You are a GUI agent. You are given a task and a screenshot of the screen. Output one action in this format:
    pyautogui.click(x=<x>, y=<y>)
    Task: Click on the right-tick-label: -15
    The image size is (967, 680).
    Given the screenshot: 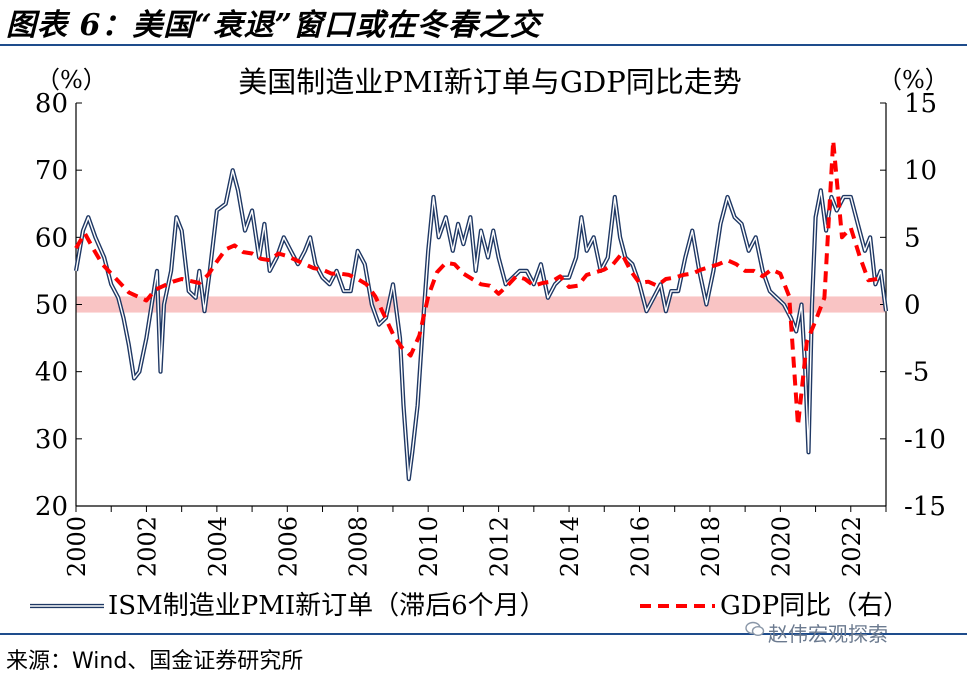 What is the action you would take?
    pyautogui.click(x=925, y=507)
    